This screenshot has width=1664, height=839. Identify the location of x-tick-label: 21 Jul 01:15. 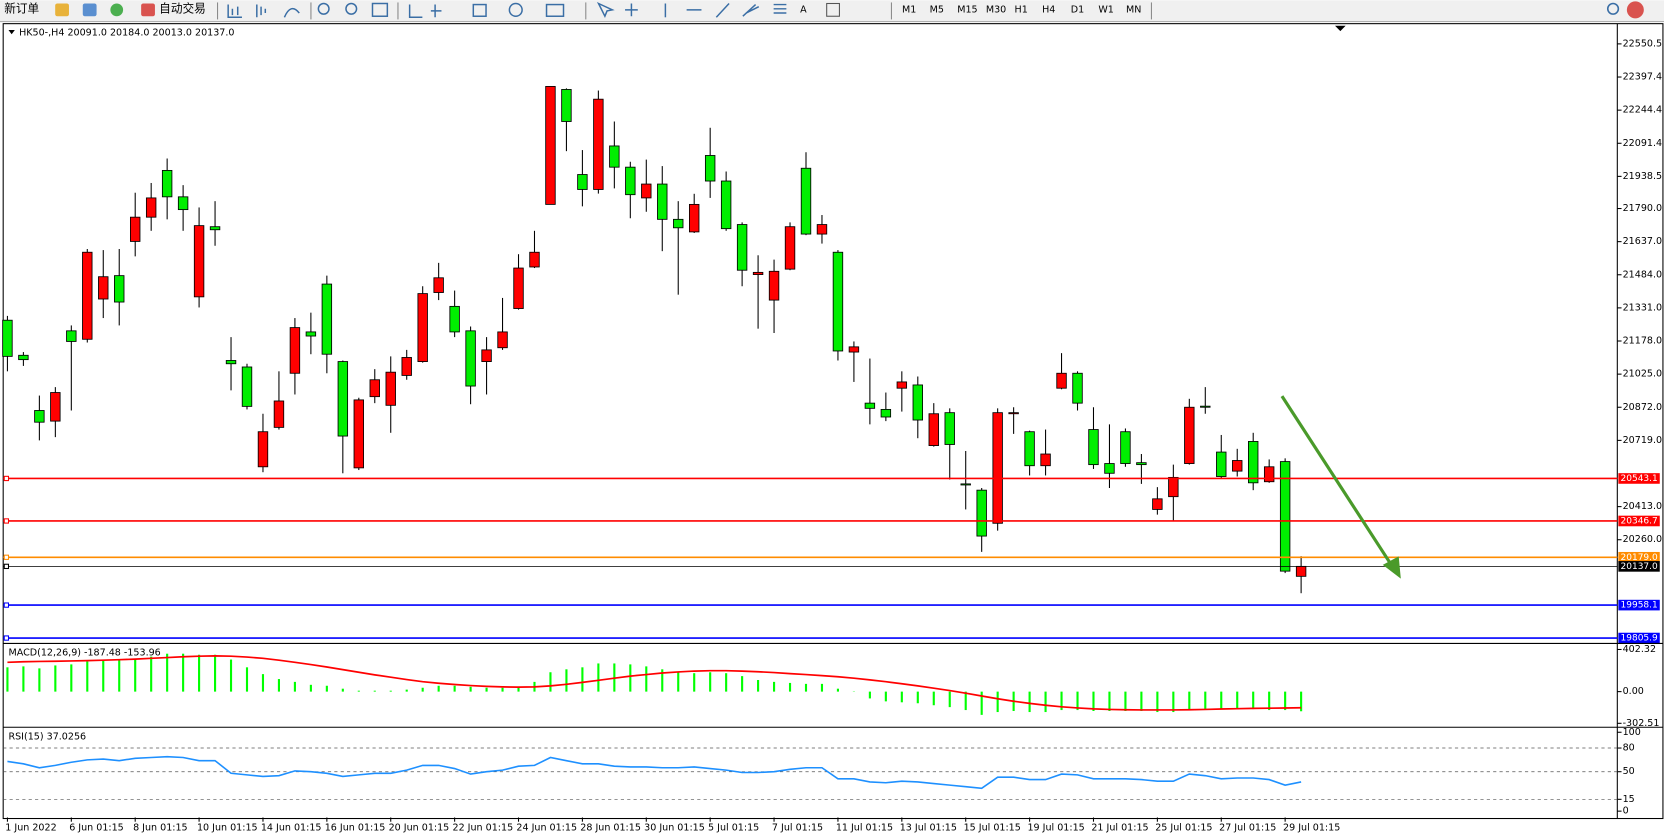
(1119, 828).